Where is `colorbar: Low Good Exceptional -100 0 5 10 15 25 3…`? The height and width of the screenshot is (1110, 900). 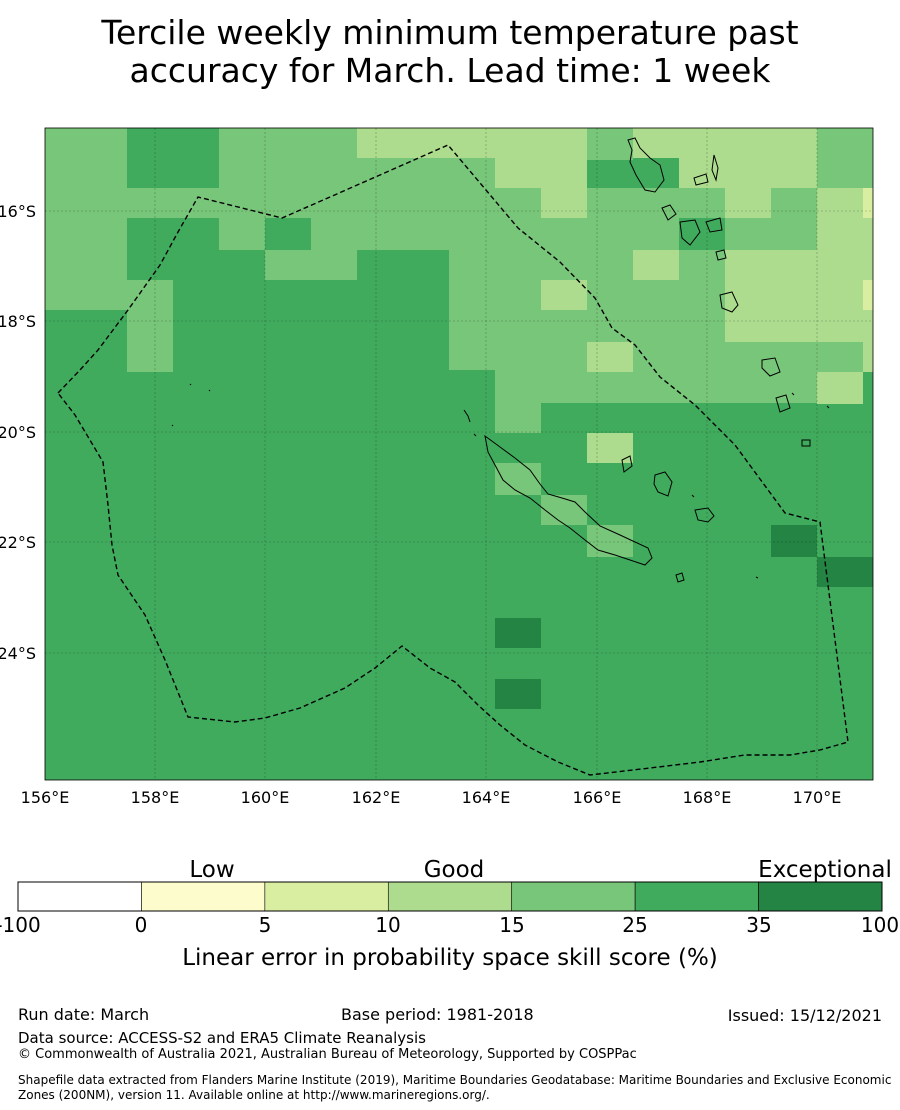 colorbar: Low Good Exceptional -100 0 5 10 15 25 3… is located at coordinates (449, 914).